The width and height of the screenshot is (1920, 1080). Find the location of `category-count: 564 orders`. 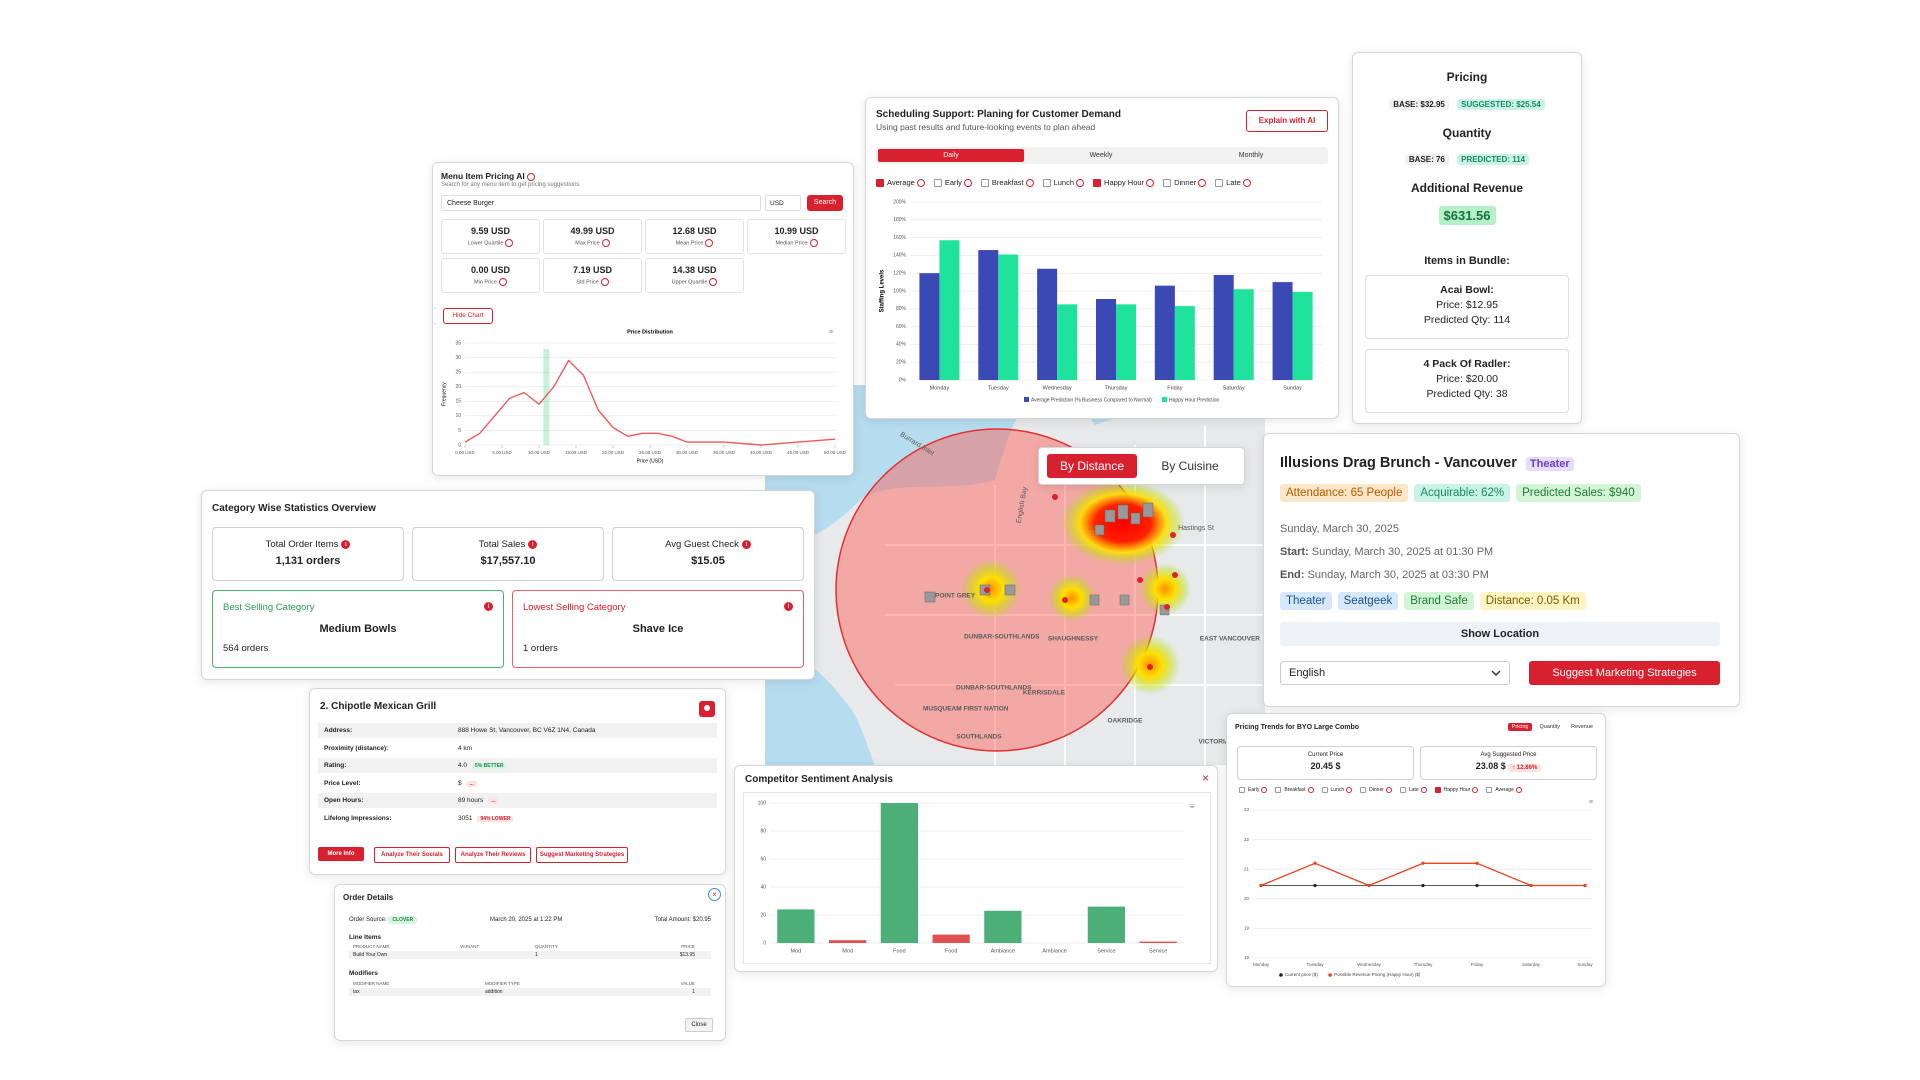

category-count: 564 orders is located at coordinates (246, 648).